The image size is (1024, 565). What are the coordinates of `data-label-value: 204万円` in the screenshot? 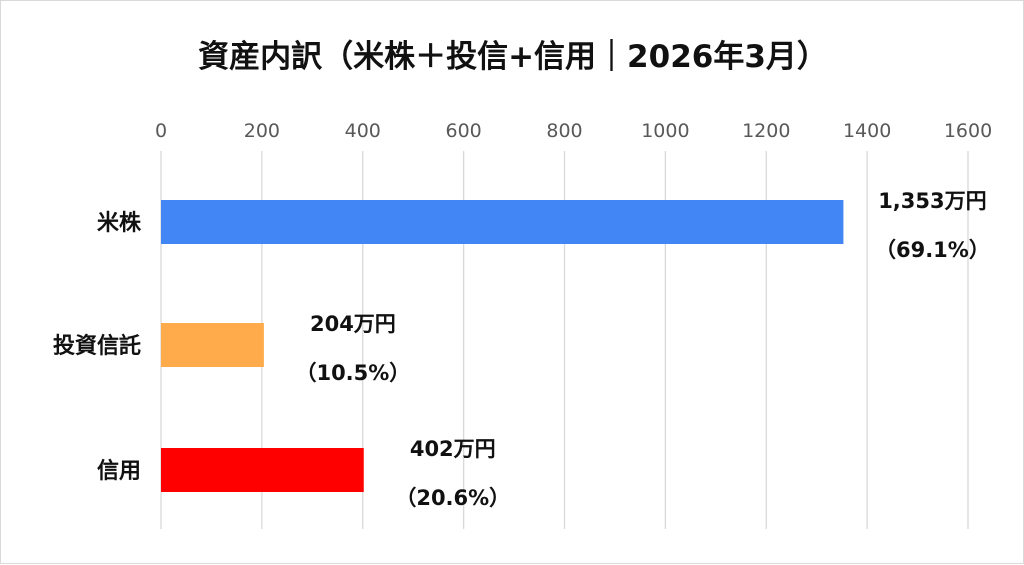 It's located at (353, 324).